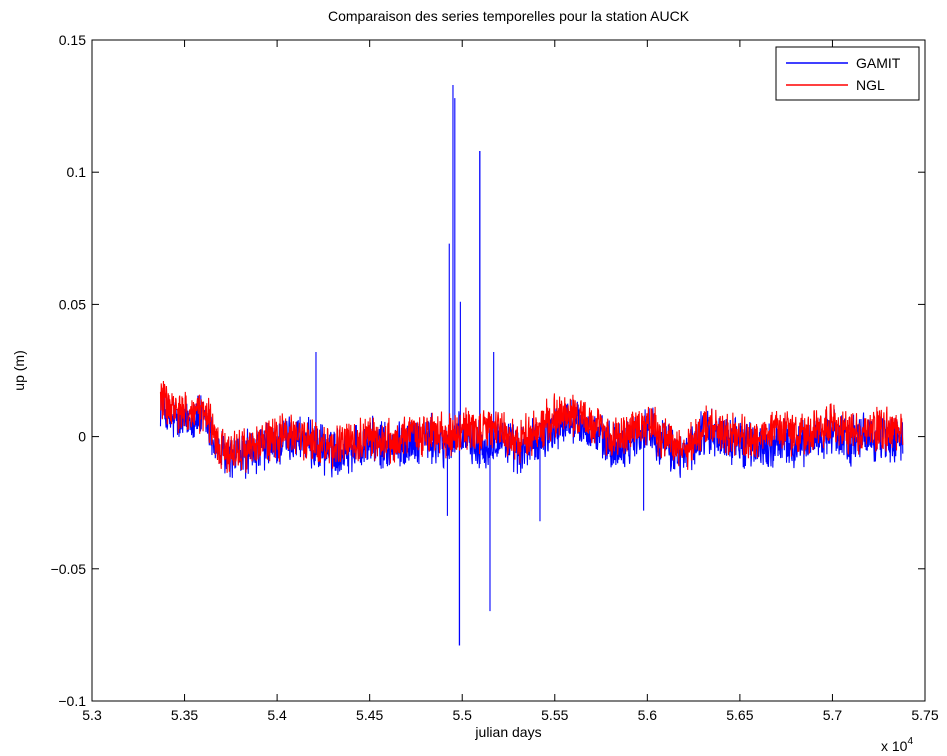 Image resolution: width=947 pixels, height=756 pixels. I want to click on x-axis-multiplier: x 104, so click(897, 745).